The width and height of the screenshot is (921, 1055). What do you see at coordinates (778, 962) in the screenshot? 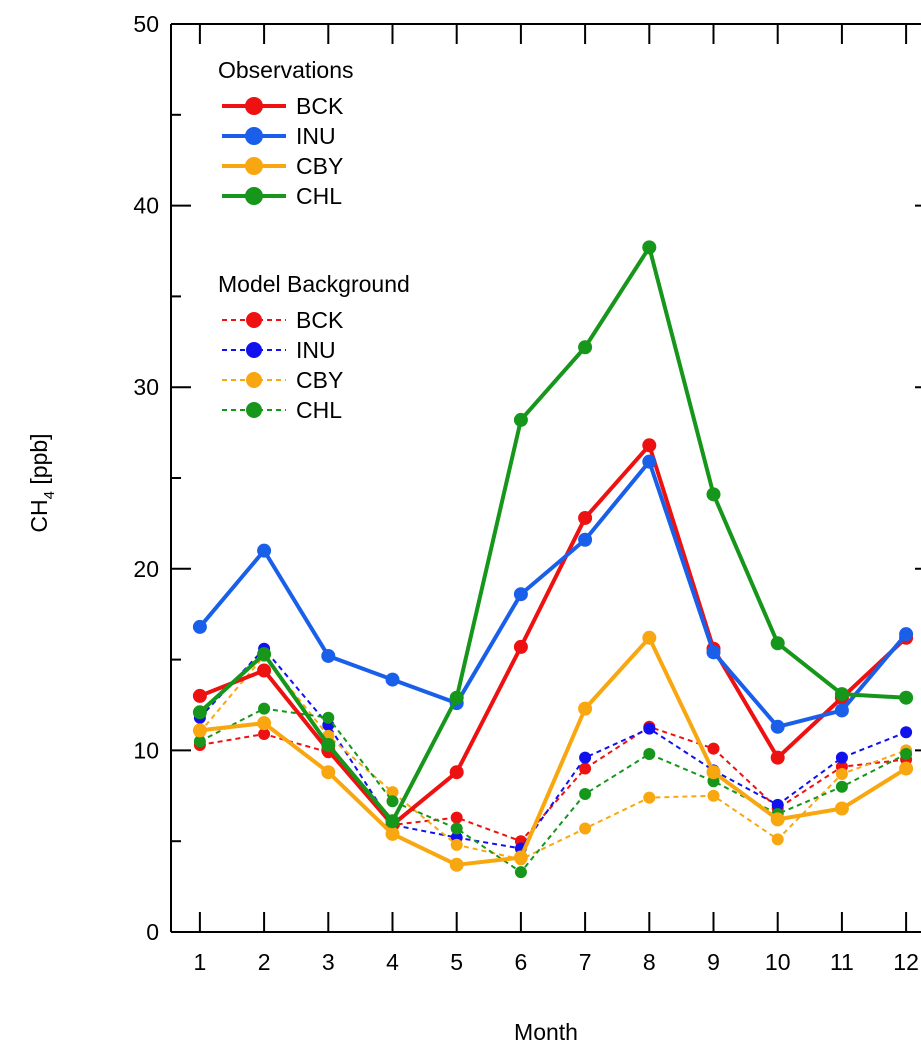
I see `x-tick-label: 10` at bounding box center [778, 962].